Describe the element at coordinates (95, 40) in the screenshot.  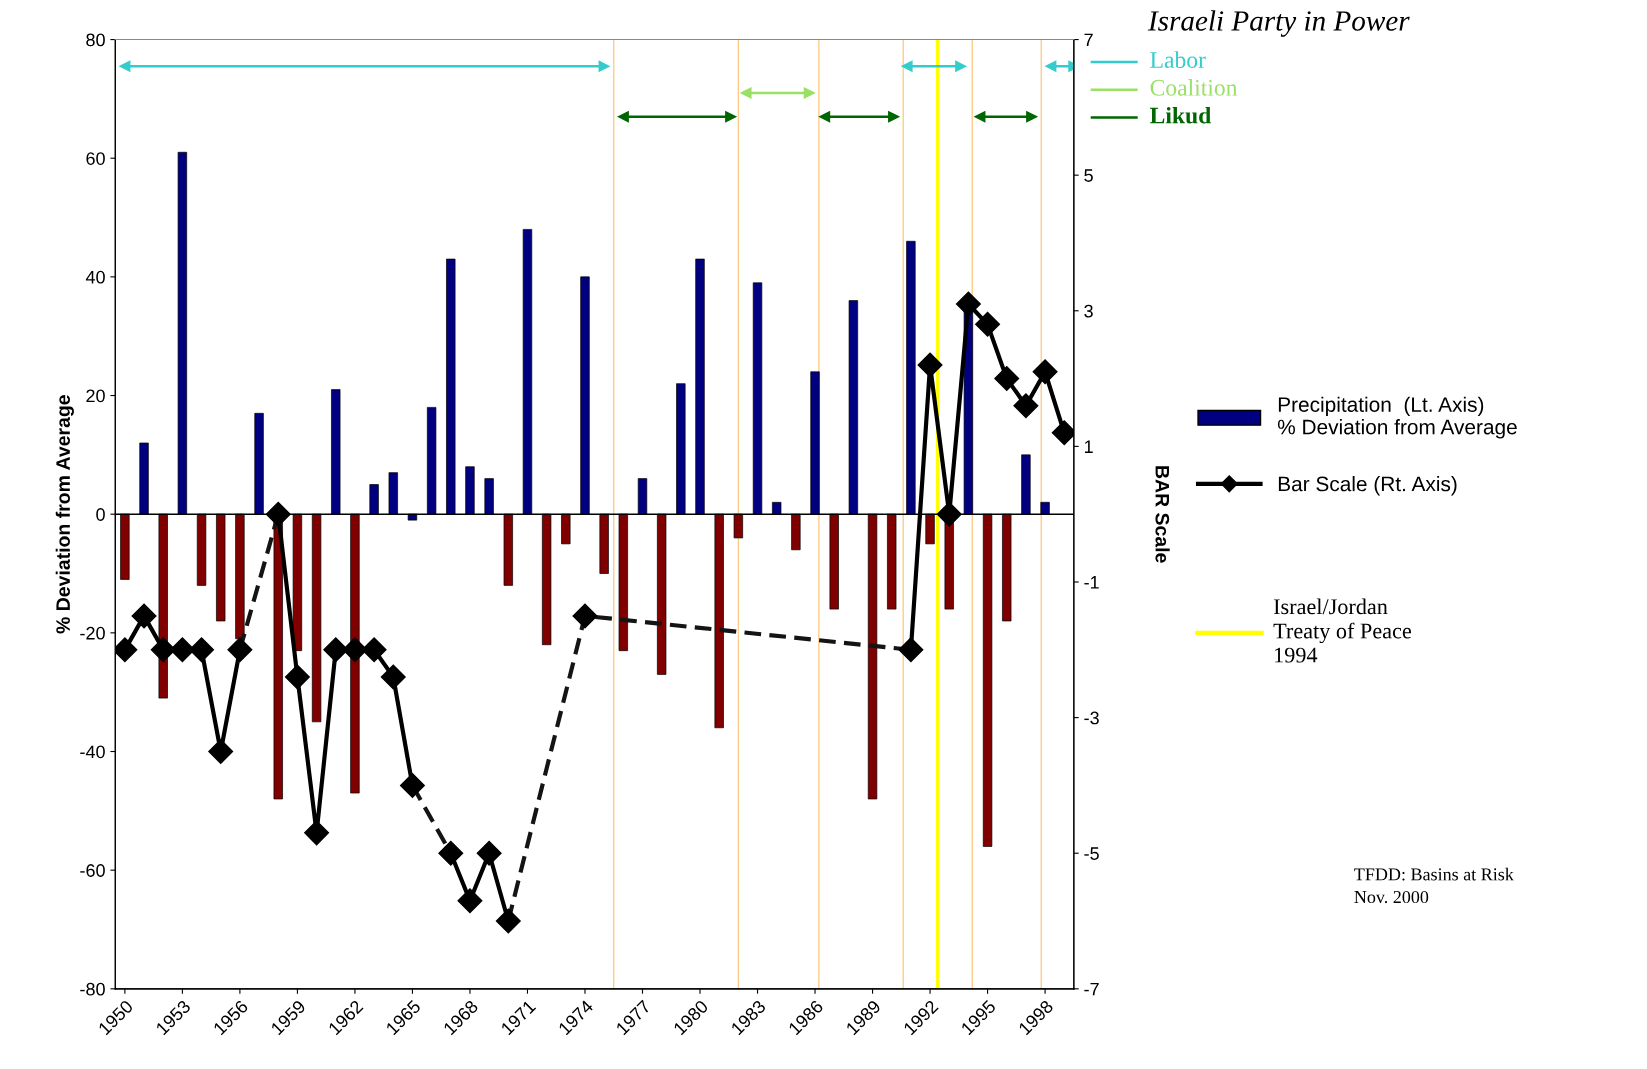
I see `y-tick-label: 80` at that location.